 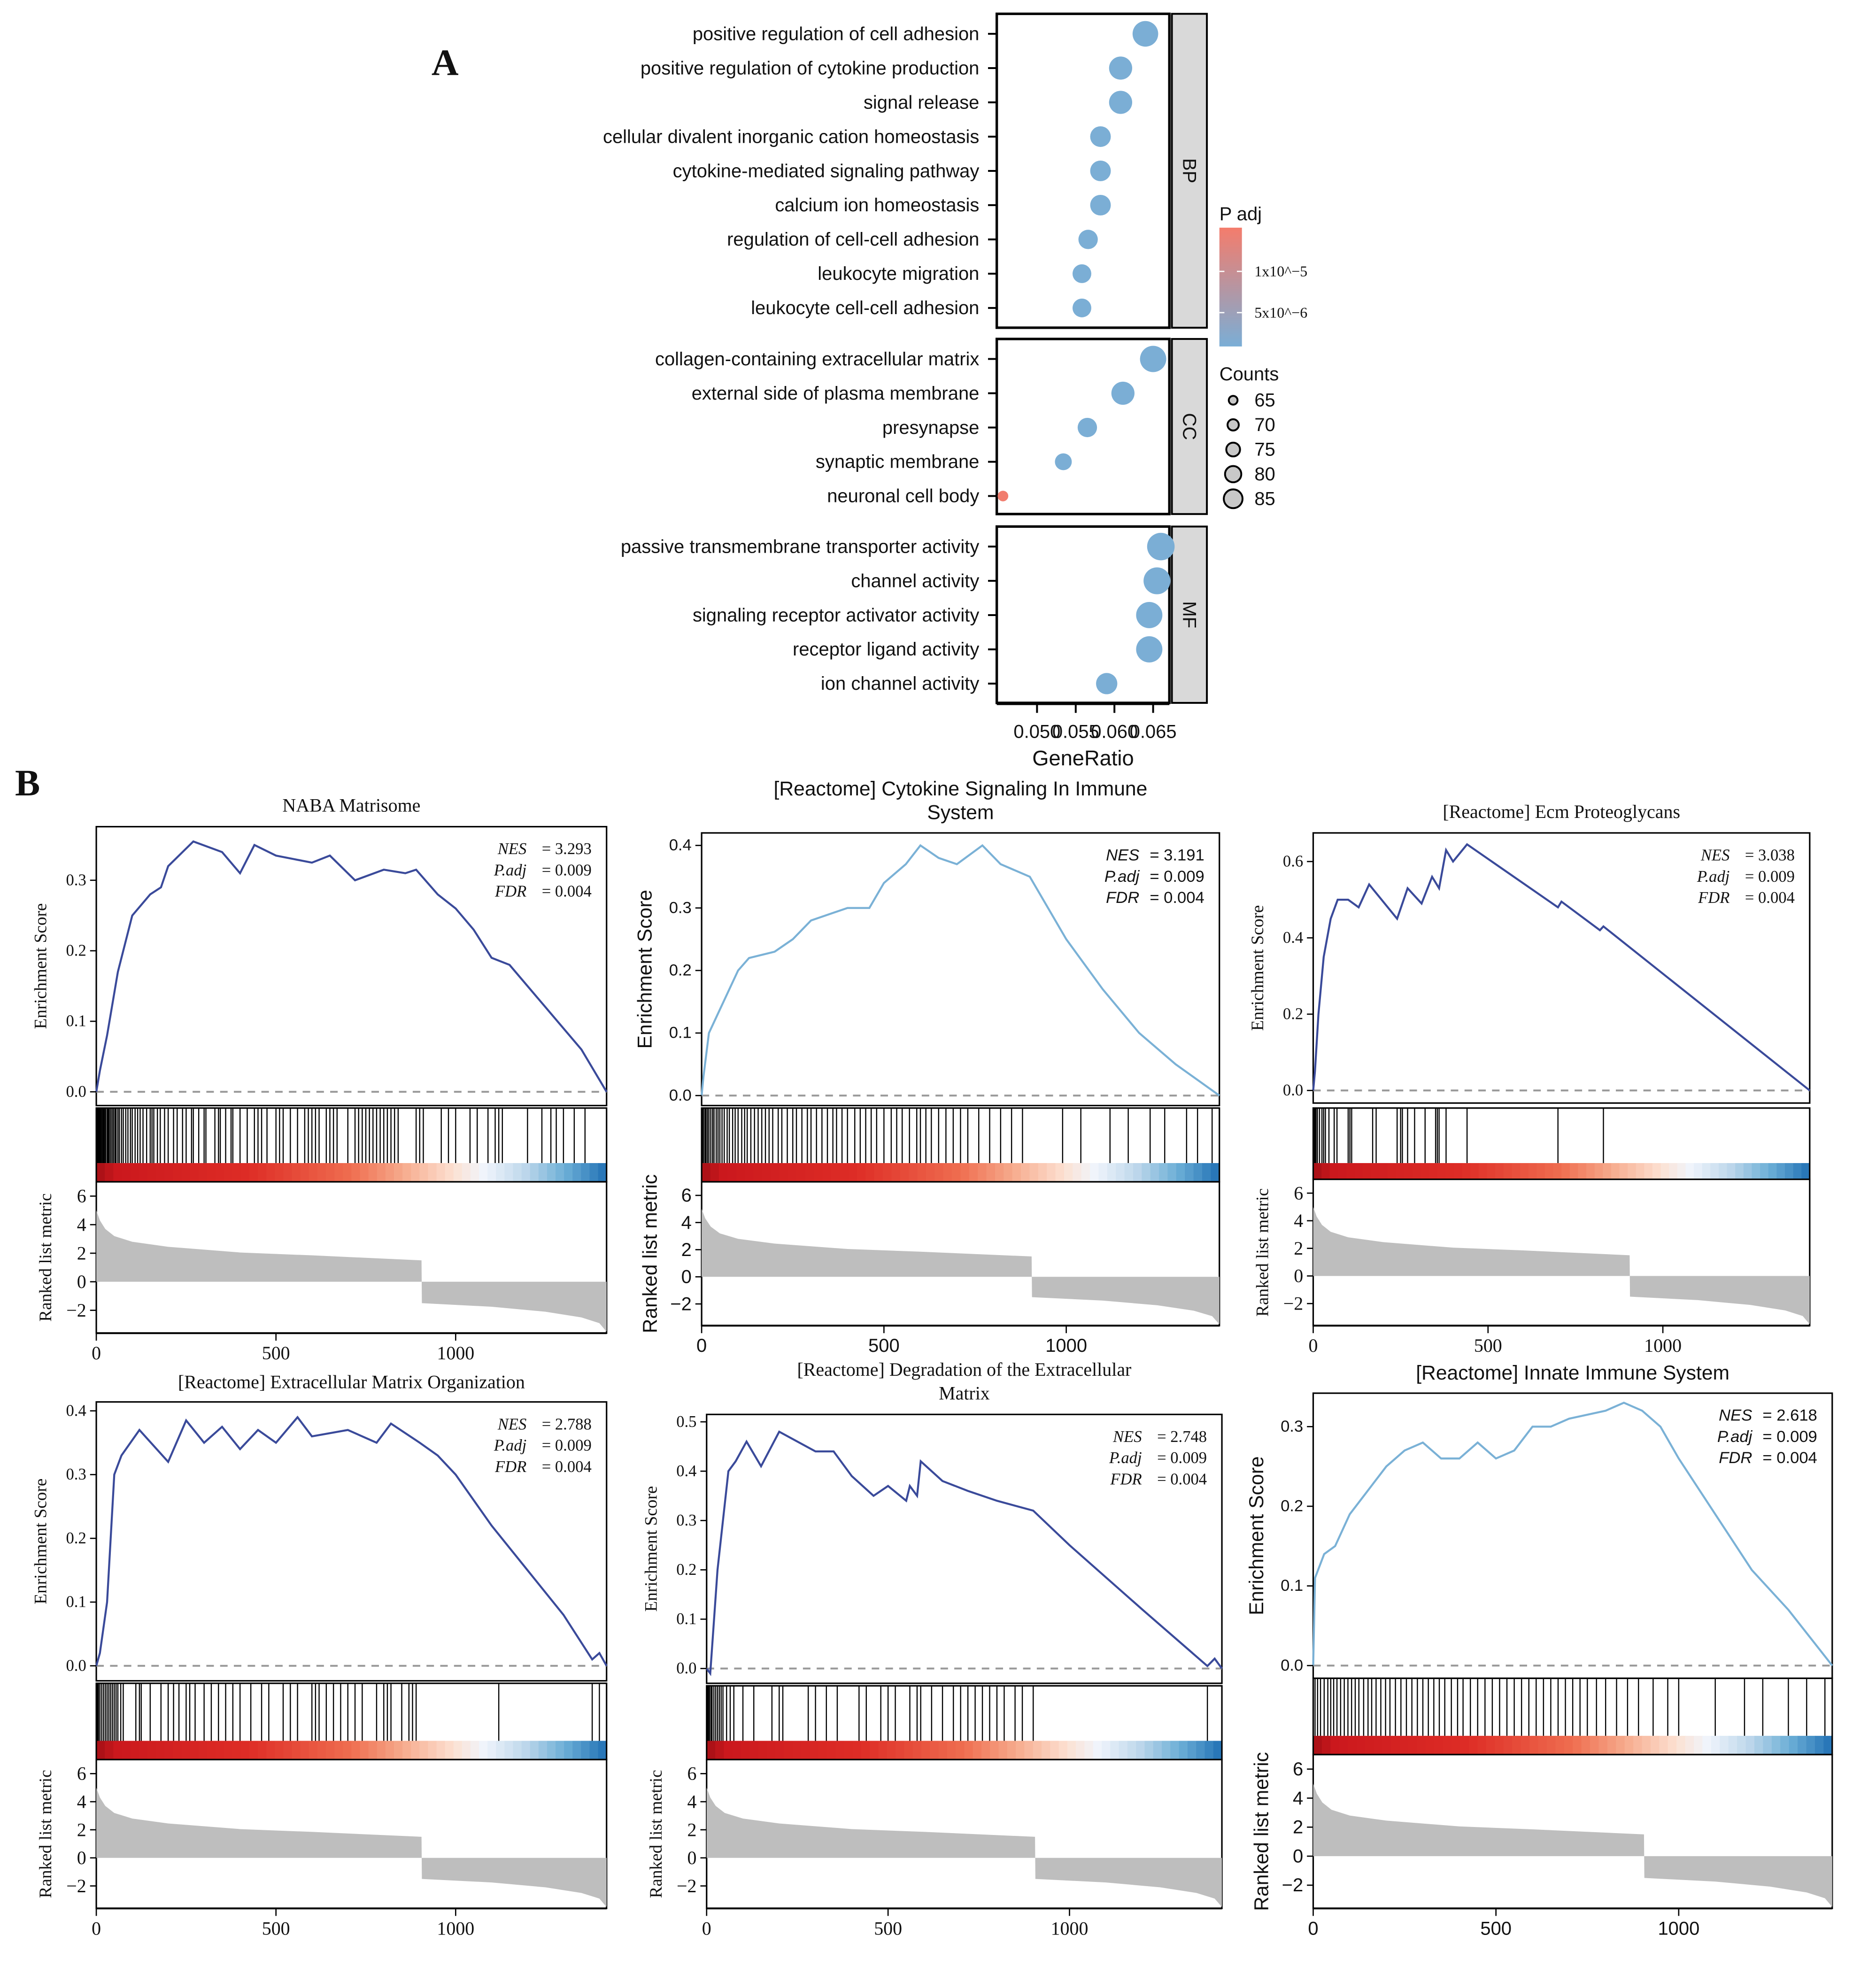 What do you see at coordinates (686, 1471) in the screenshot?
I see `y-tick-label: 0.4` at bounding box center [686, 1471].